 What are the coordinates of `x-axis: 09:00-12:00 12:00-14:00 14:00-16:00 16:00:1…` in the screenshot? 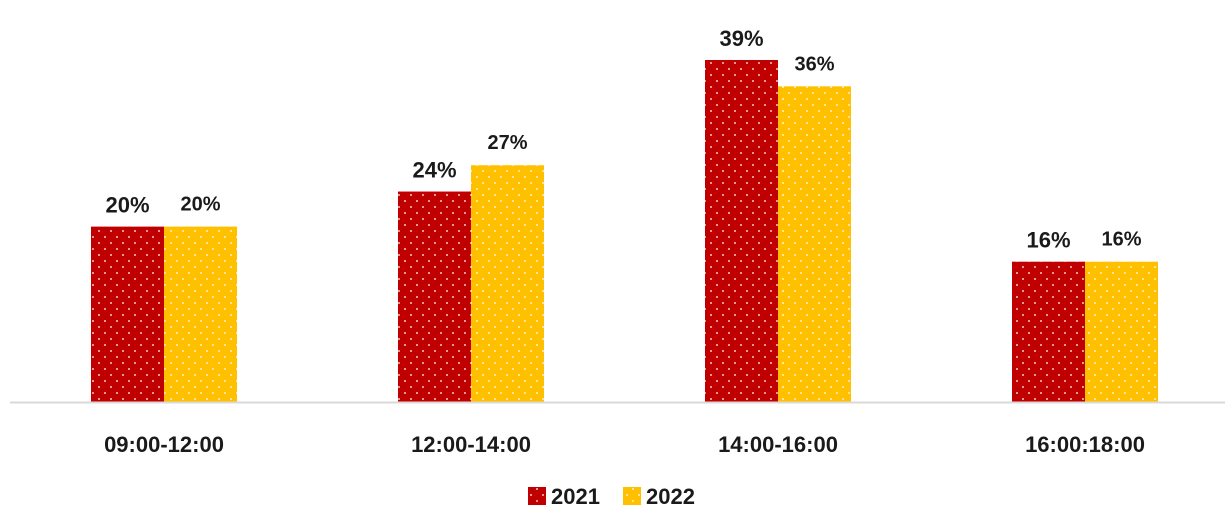 It's located at (617, 429).